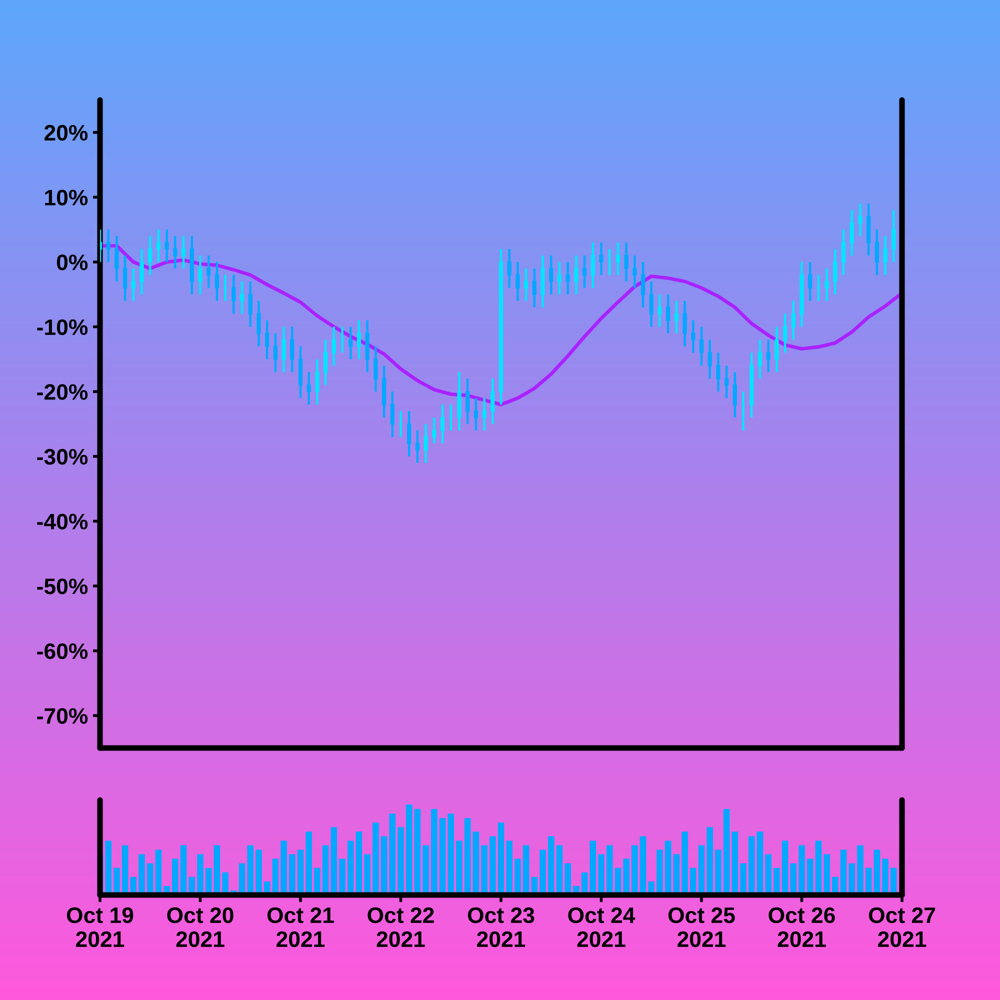 The image size is (1000, 1000). What do you see at coordinates (901, 927) in the screenshot?
I see `x-tick-label: Oct 27 2021` at bounding box center [901, 927].